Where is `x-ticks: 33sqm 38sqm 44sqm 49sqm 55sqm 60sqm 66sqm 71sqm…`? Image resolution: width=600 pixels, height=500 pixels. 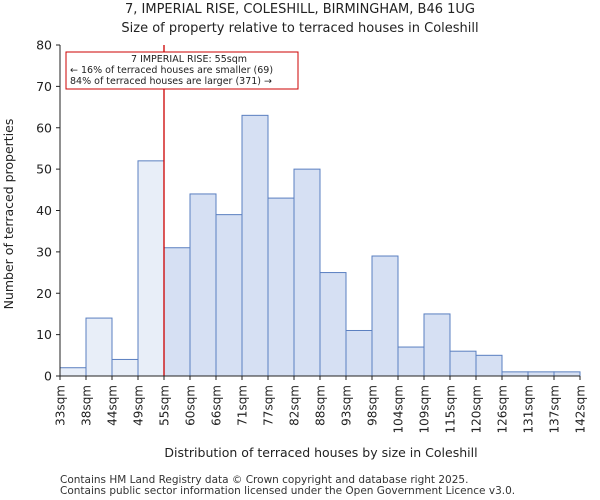
x-ticks: 33sqm 38sqm 44sqm 49sqm 55sqm 60sqm 66sqm 71sqm… is located at coordinates (321, 404).